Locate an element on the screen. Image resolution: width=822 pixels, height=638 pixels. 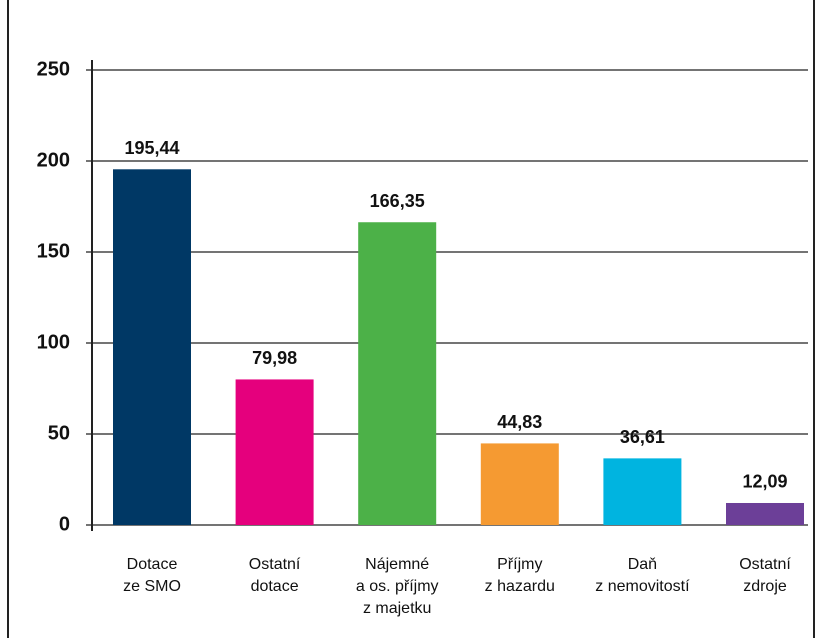
y-tick-label: 250 is located at coordinates (53, 69).